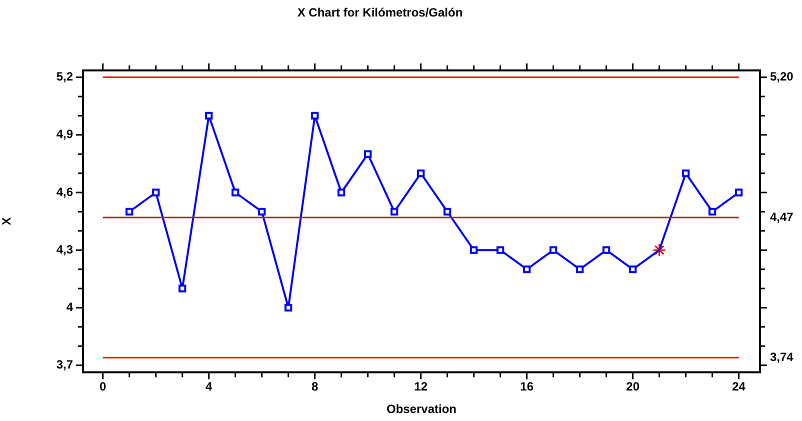 This screenshot has height=421, width=802. Describe the element at coordinates (70, 307) in the screenshot. I see `y-tick-label: 4` at that location.